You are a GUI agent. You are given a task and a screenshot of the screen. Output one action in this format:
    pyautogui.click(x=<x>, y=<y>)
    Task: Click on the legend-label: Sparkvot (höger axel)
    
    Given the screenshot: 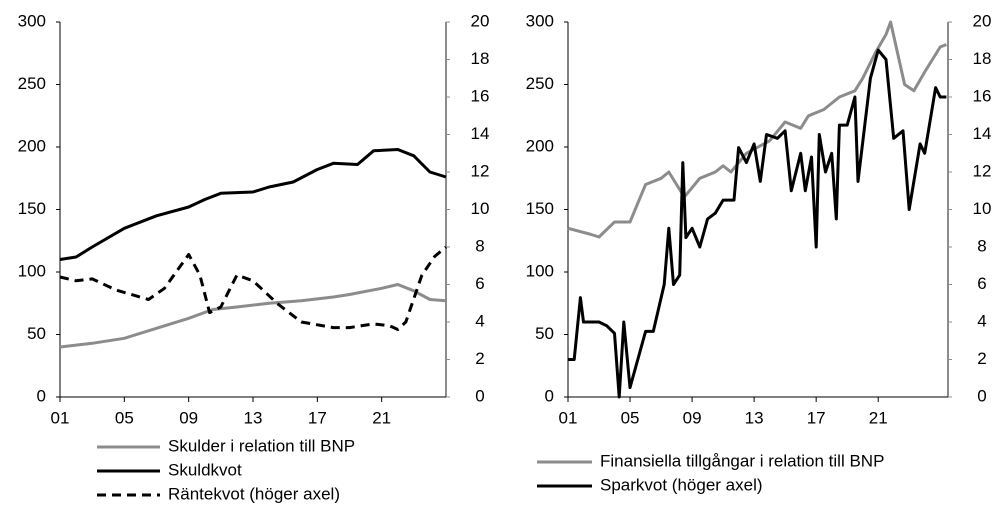 What is the action you would take?
    pyautogui.click(x=681, y=484)
    